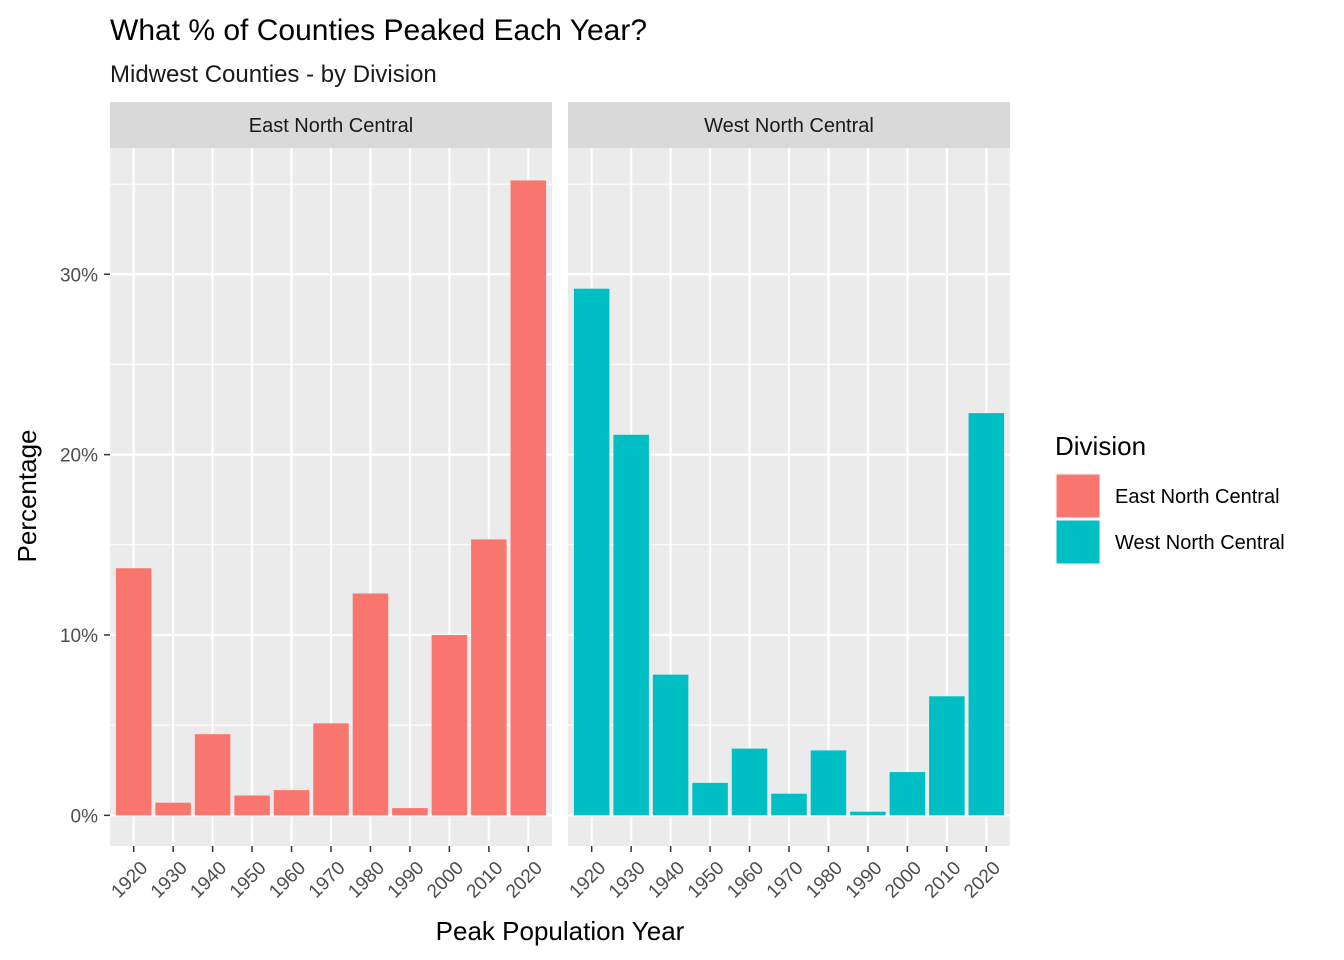 The width and height of the screenshot is (1344, 960). Describe the element at coordinates (1200, 543) in the screenshot. I see `legend-label: West North Central` at that location.